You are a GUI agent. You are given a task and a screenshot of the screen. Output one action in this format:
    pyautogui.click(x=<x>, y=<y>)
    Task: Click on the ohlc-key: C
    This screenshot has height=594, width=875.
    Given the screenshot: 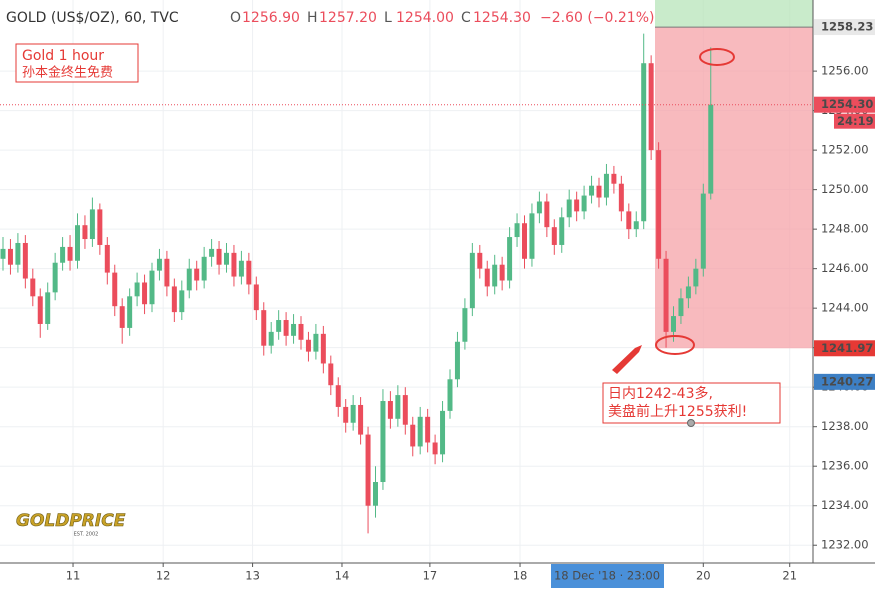 What is the action you would take?
    pyautogui.click(x=466, y=18)
    